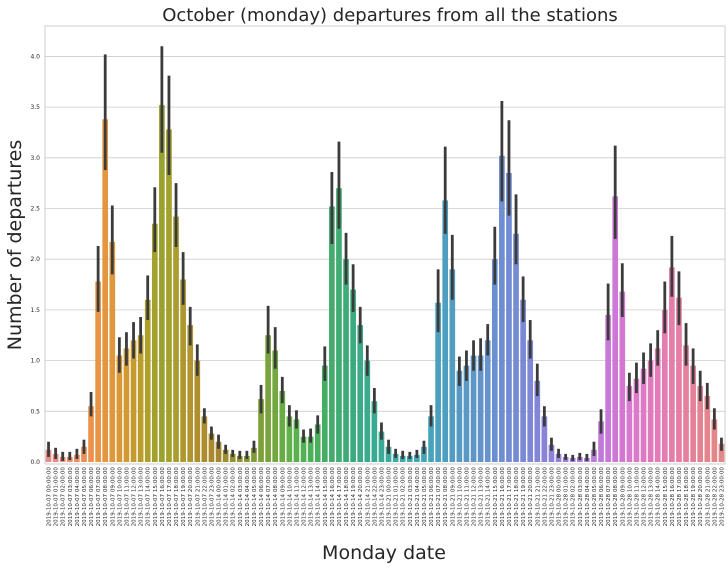  Describe the element at coordinates (531, 497) in the screenshot. I see `x-tick-label: 2019-10-21 20:00:00` at that location.